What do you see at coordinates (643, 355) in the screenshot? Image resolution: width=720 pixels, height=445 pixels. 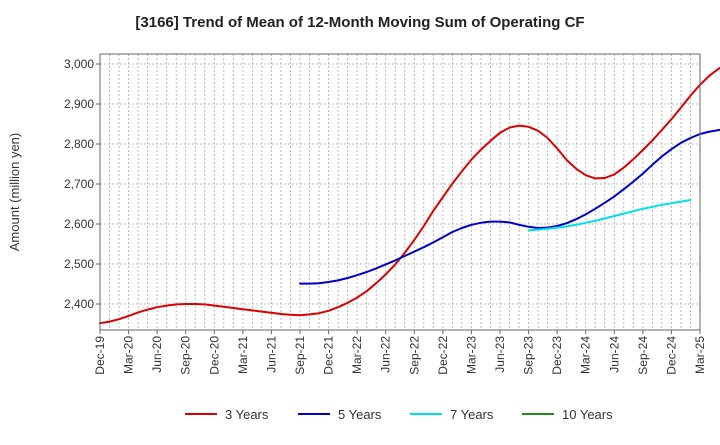 I see `x-tick-label: Sep-24` at bounding box center [643, 355].